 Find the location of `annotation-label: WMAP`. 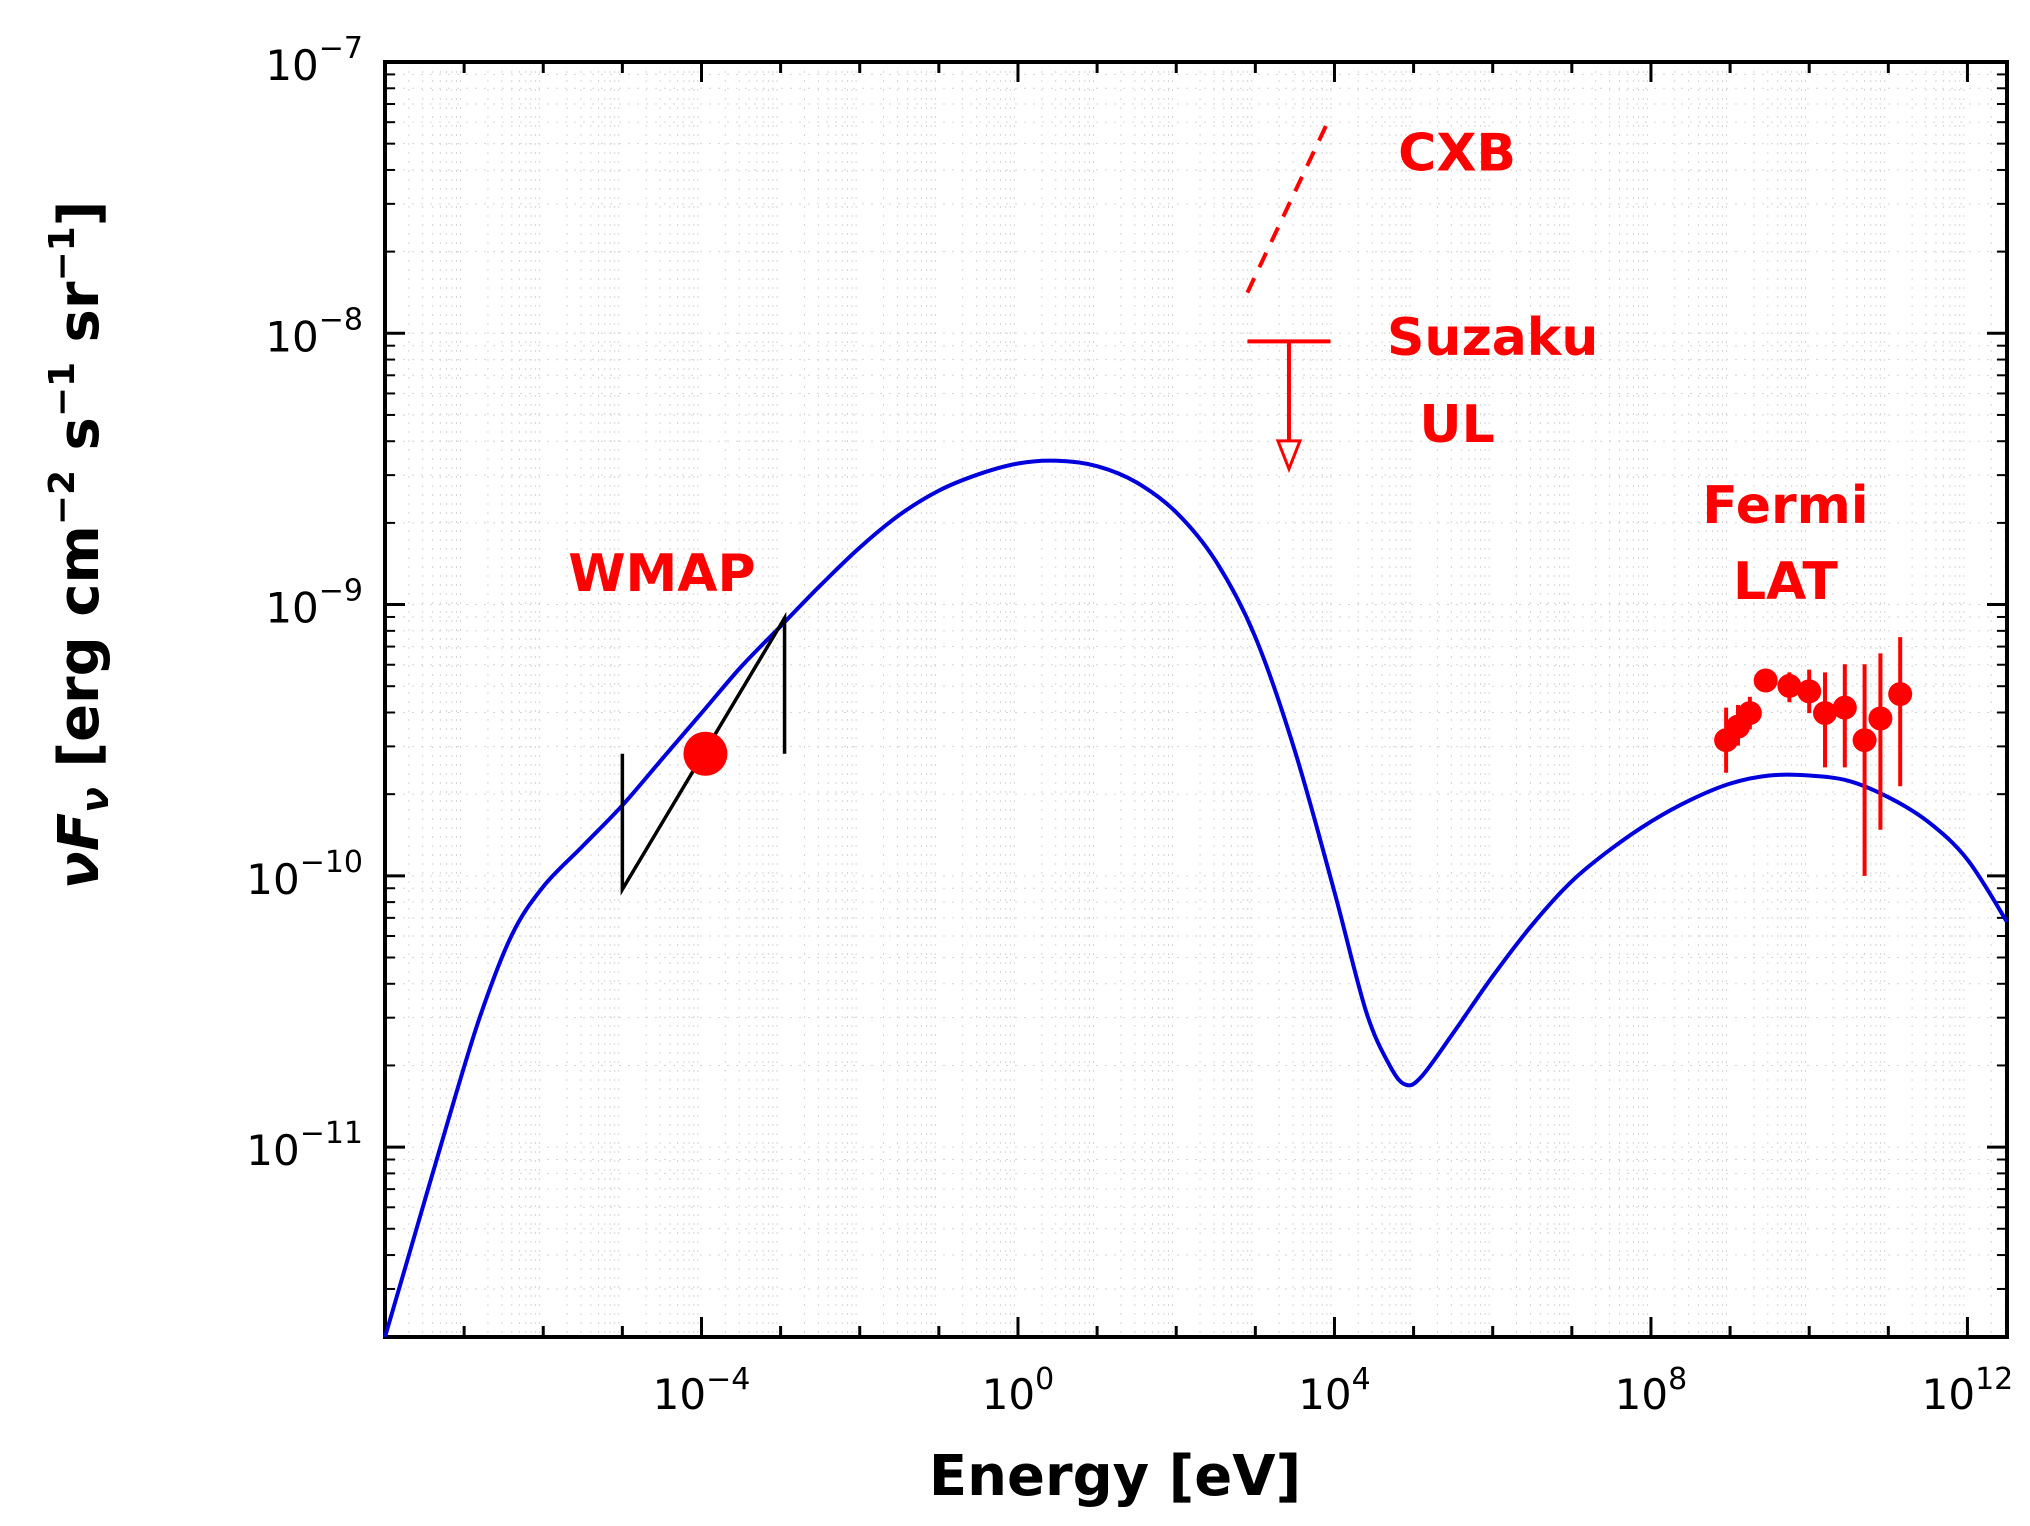

annotation-label: WMAP is located at coordinates (661, 574).